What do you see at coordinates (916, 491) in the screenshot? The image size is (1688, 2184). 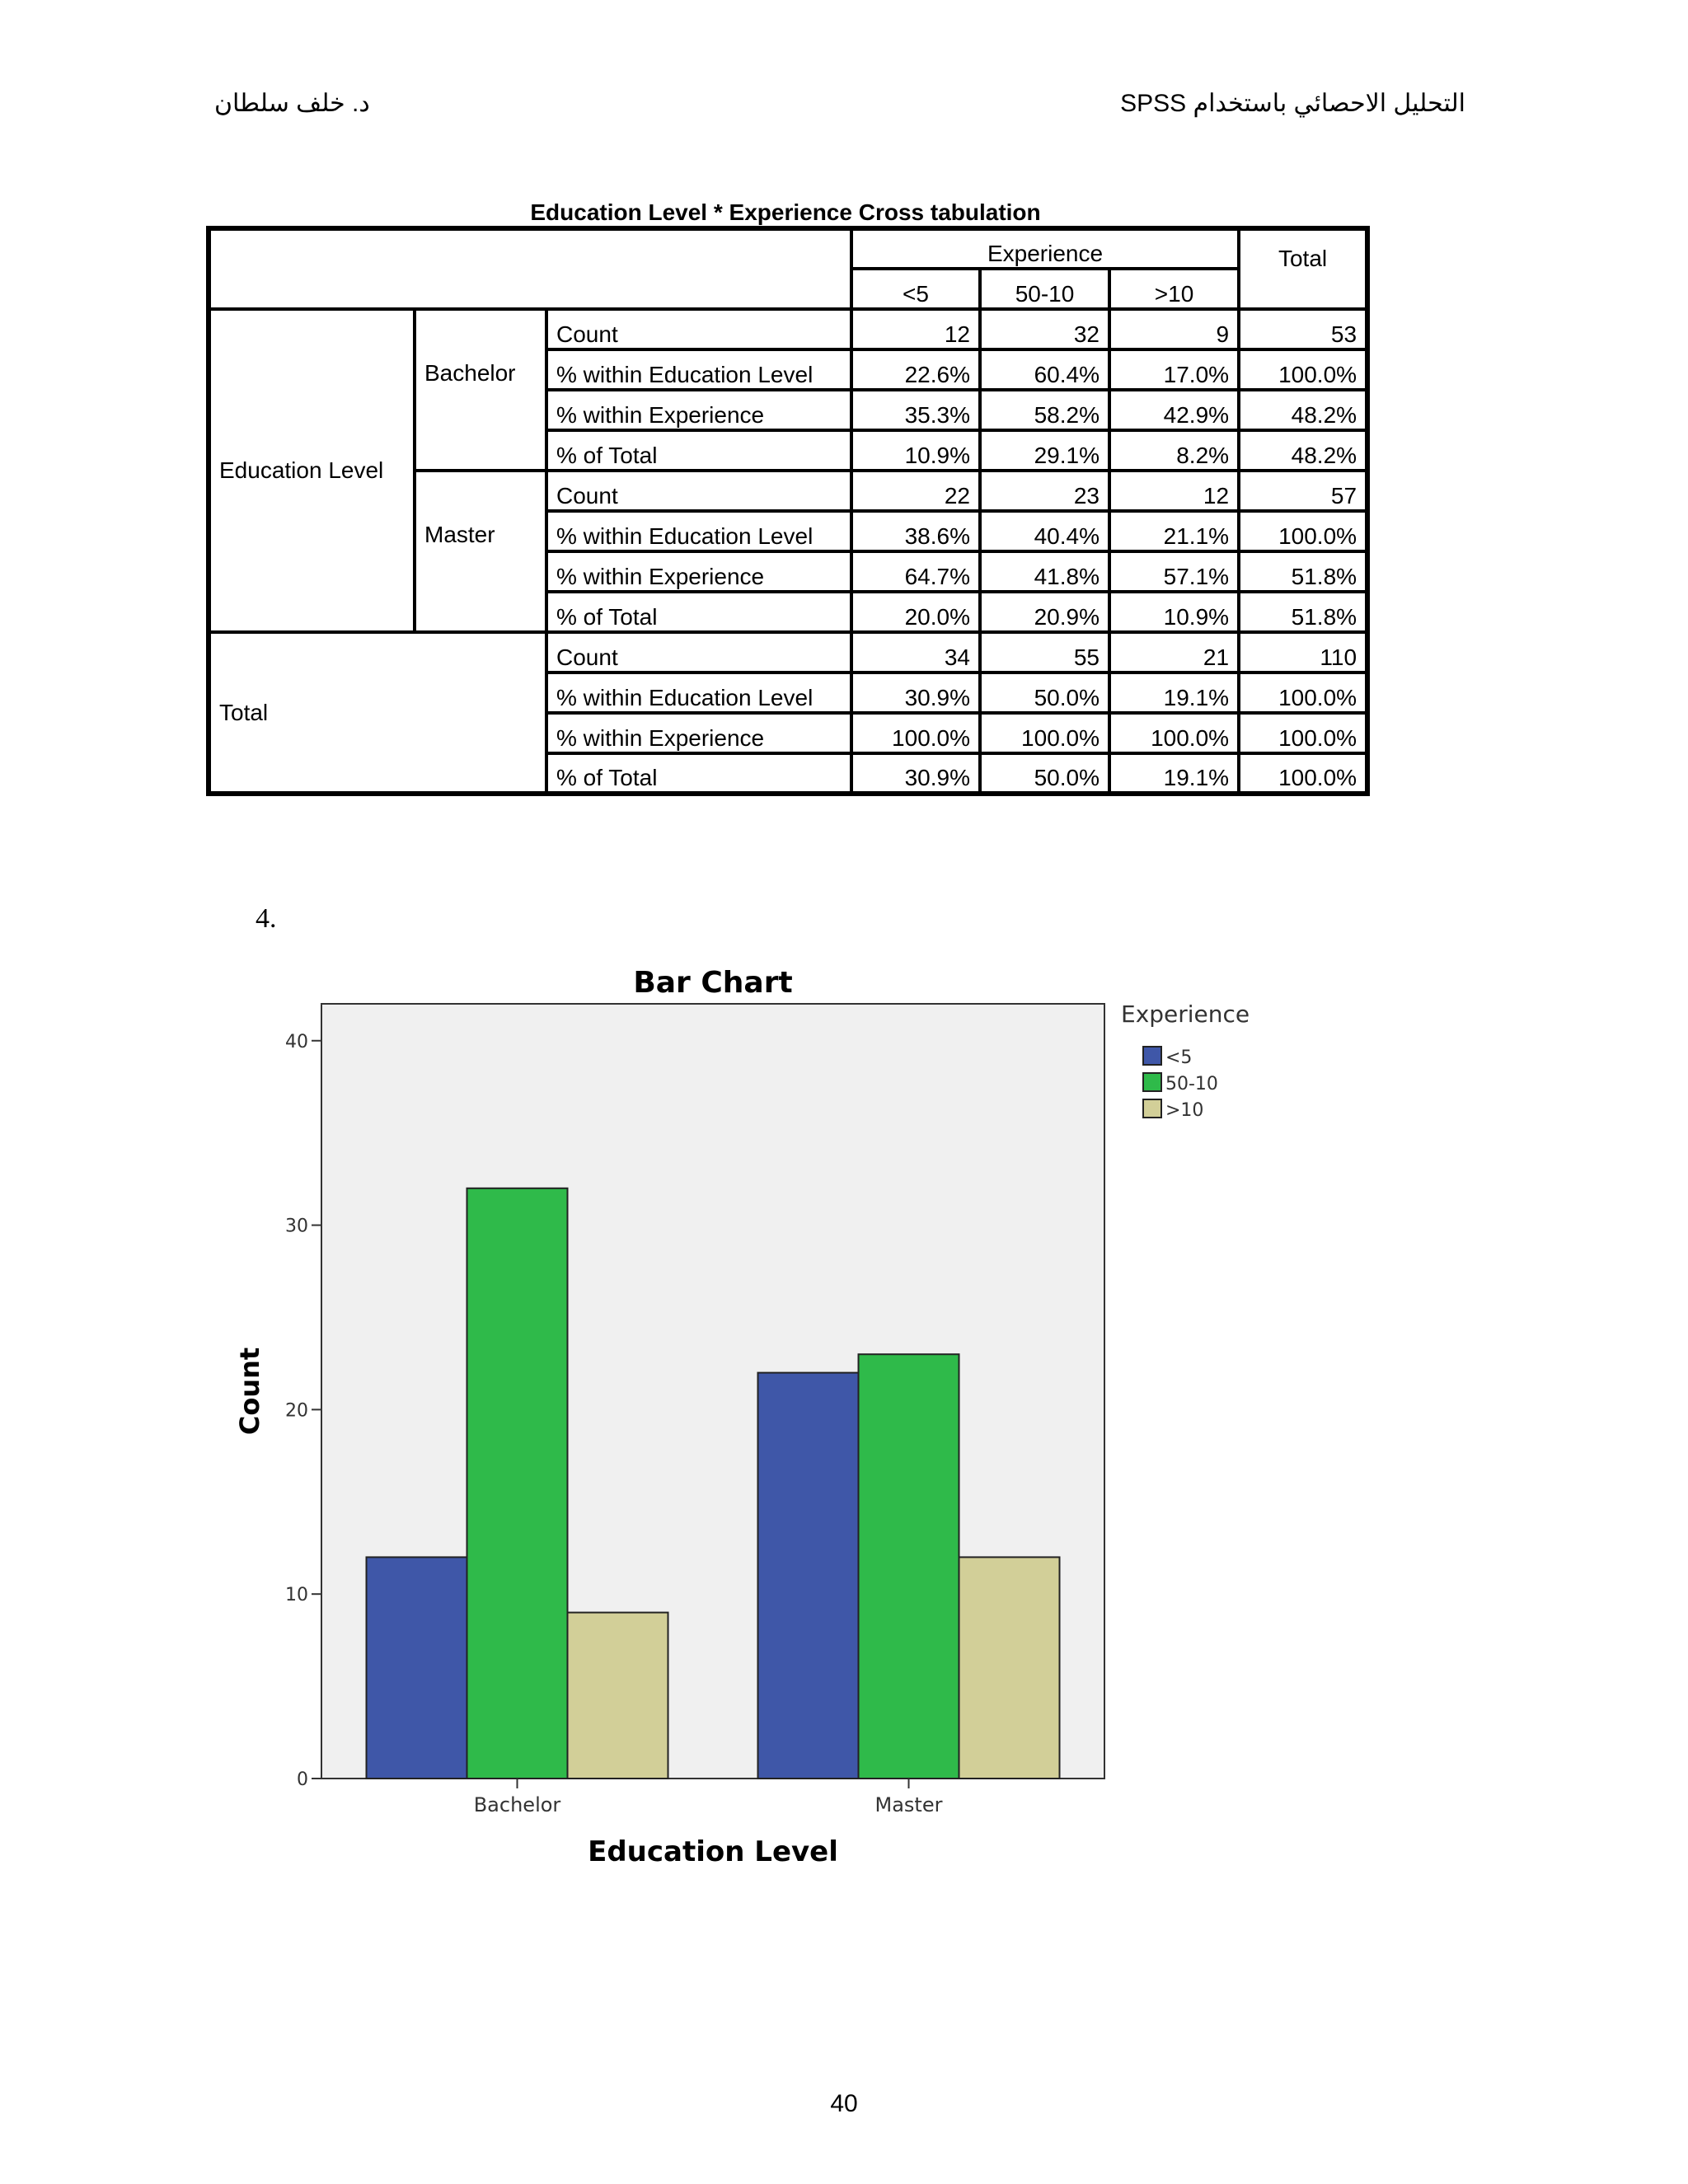 I see `table-cell: 22` at bounding box center [916, 491].